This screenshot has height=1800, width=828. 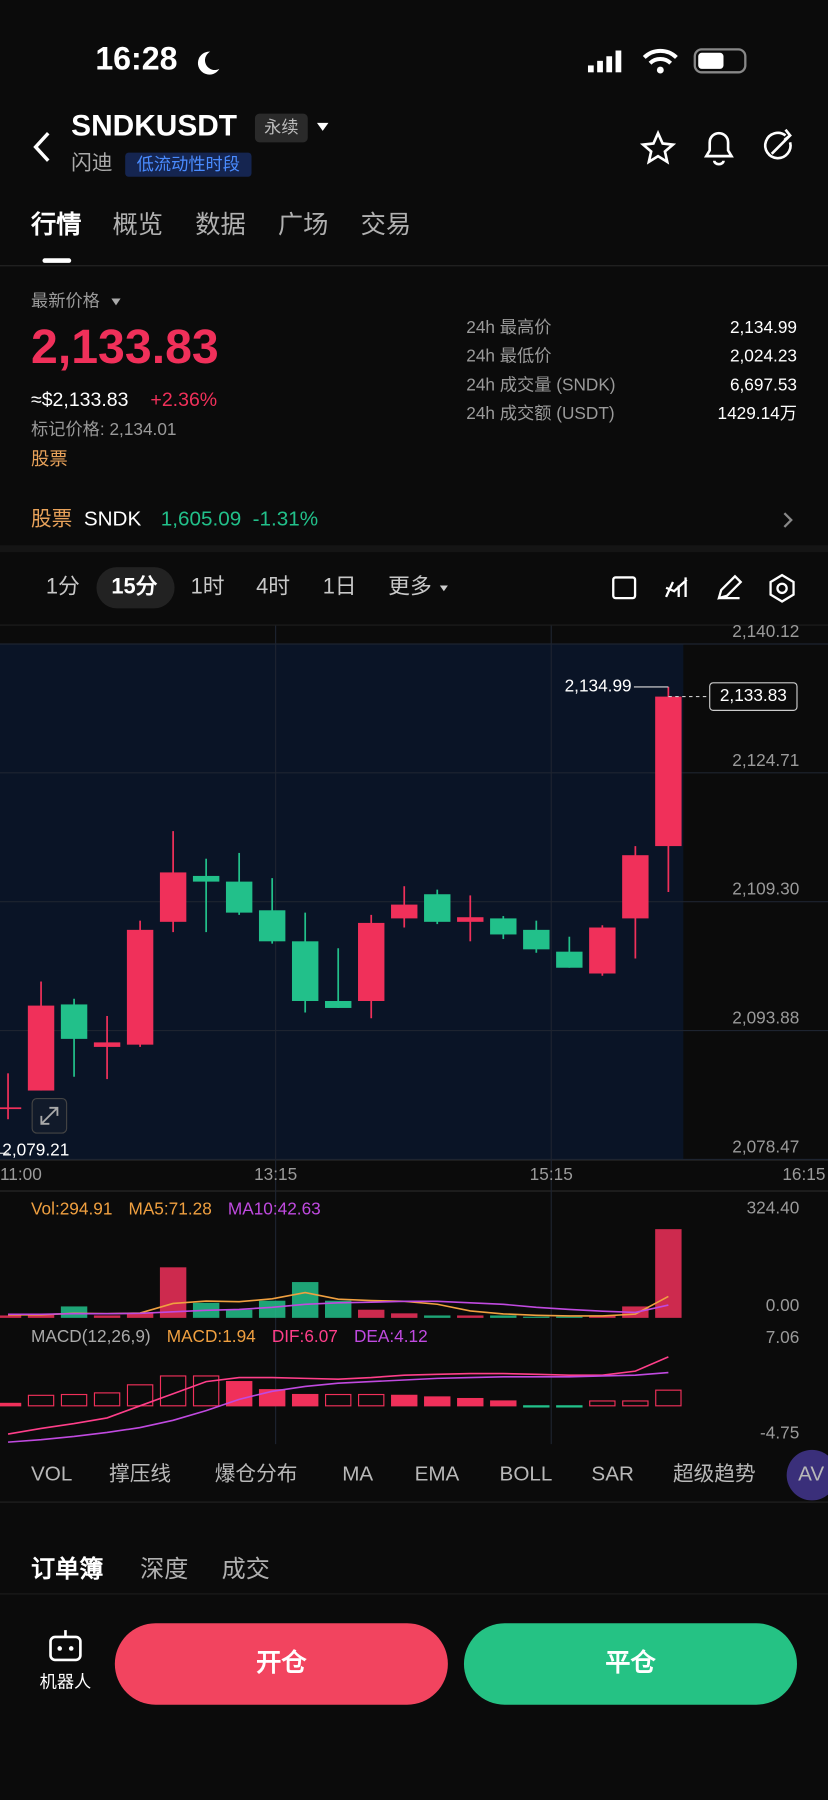 I want to click on tab: 数据, so click(x=220, y=225).